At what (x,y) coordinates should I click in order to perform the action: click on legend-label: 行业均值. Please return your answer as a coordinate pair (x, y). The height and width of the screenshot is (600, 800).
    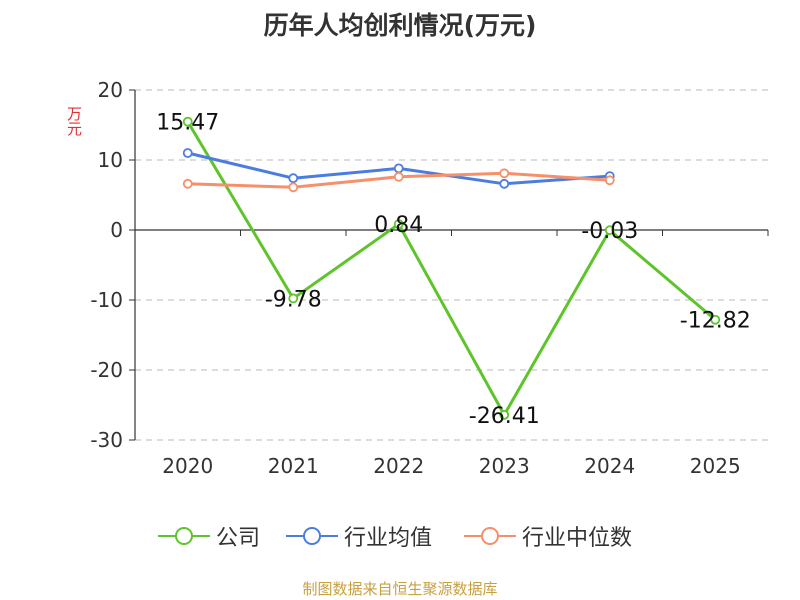
    Looking at the image, I should click on (388, 538).